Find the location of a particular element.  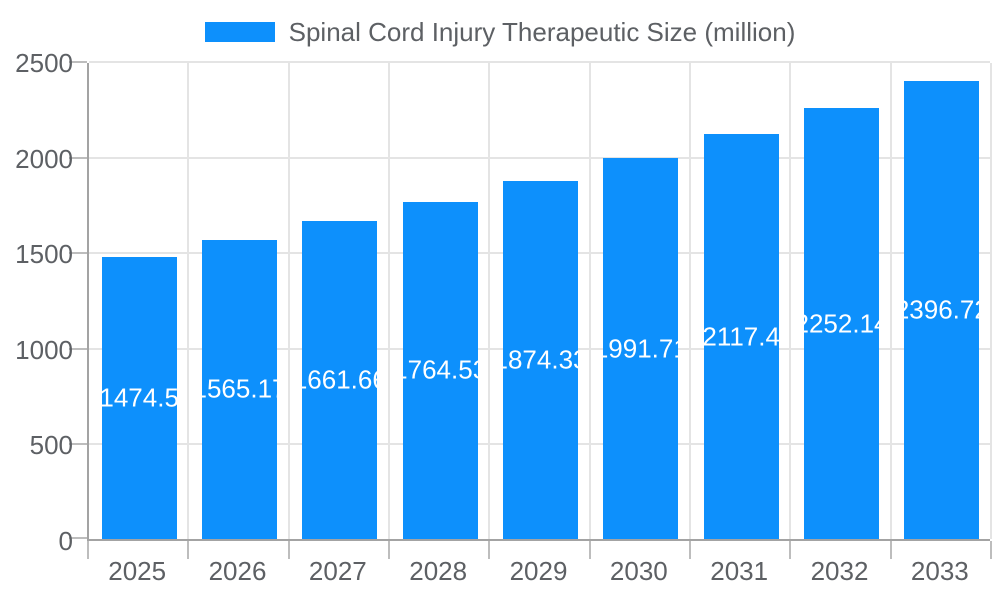

y-axis-tick-label: 2500 is located at coordinates (44, 63).